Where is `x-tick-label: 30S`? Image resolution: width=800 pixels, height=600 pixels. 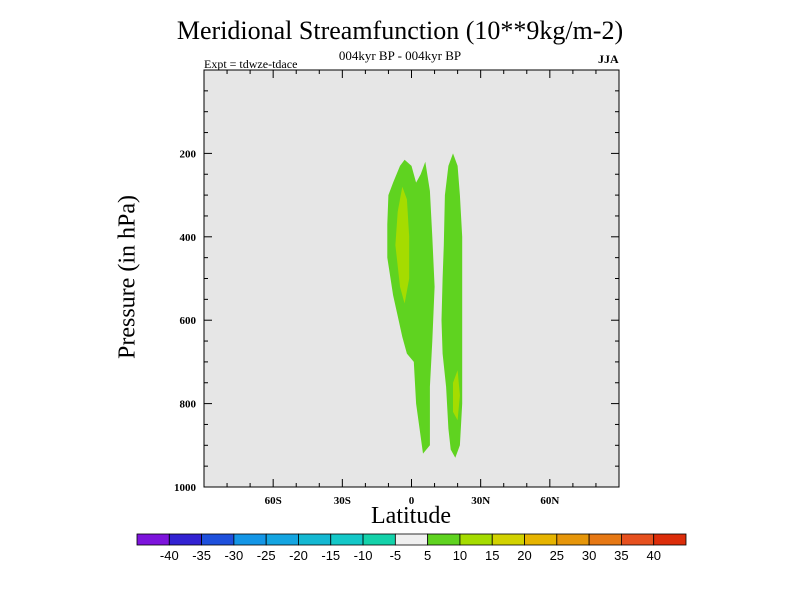
x-tick-label: 30S is located at coordinates (342, 501).